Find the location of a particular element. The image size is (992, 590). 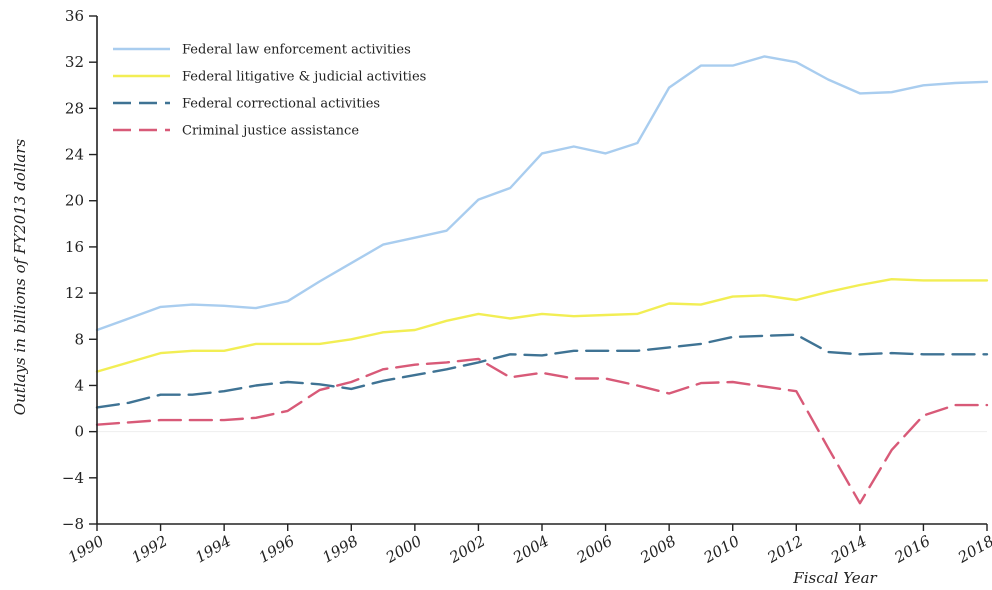

x-tick-label: 2016 is located at coordinates (911, 549).